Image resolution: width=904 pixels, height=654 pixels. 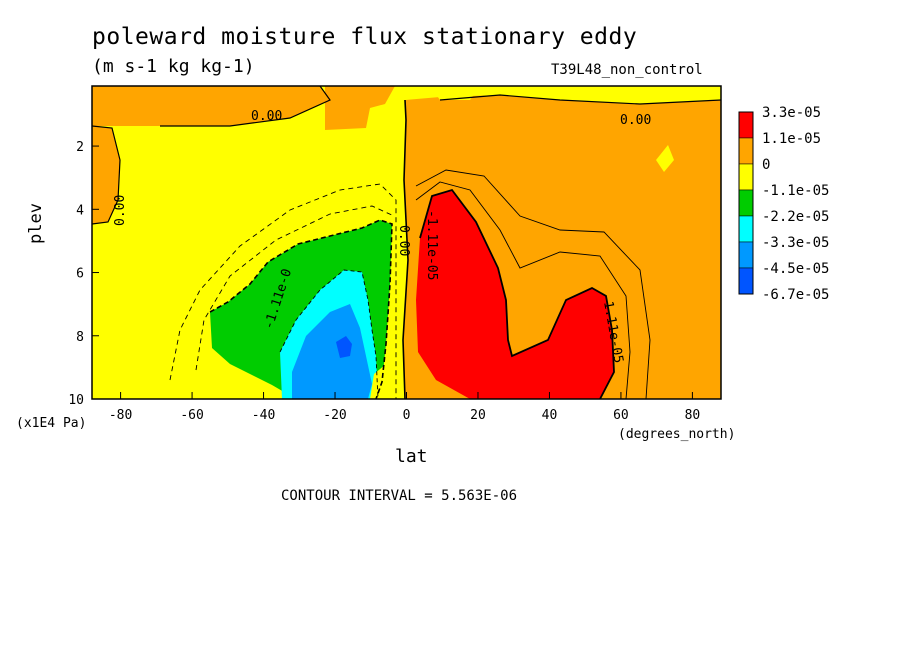 I want to click on y-axis-ticks: 2 4 6 8 10, so click(x=83, y=274).